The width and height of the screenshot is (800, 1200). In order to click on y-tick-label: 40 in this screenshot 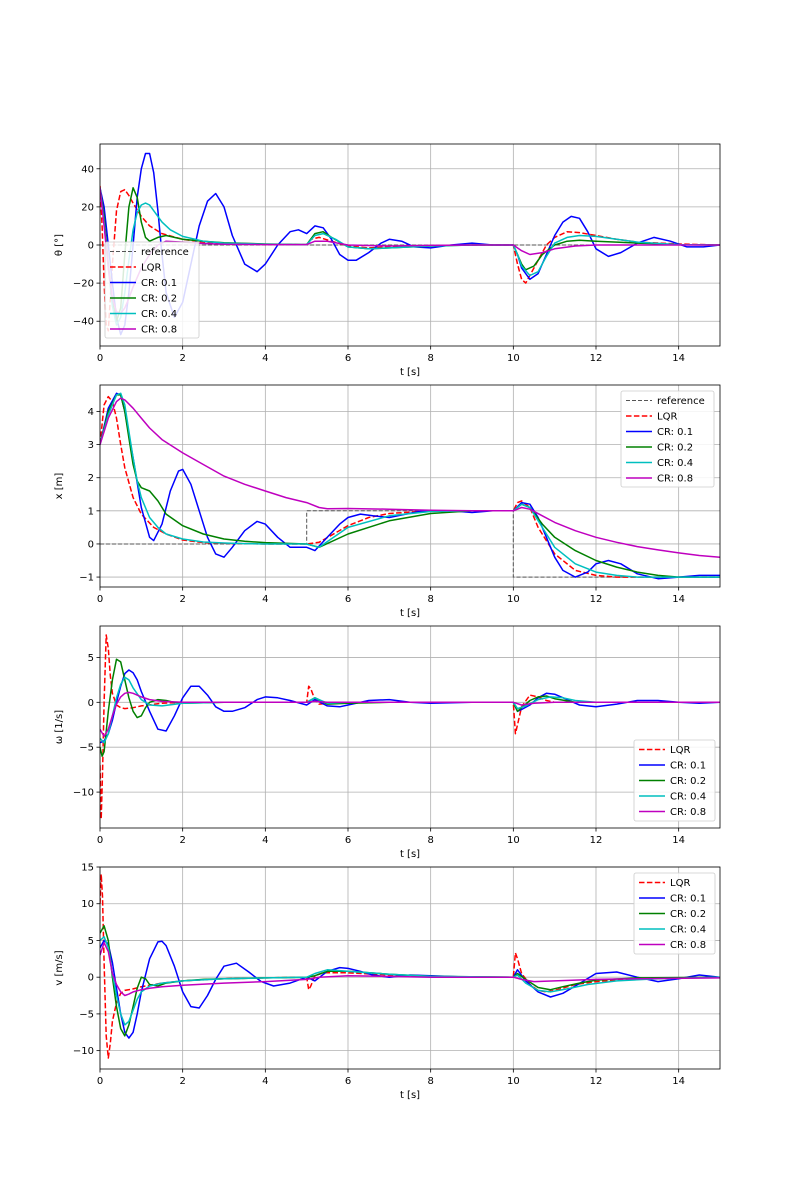, I will do `click(87, 169)`.